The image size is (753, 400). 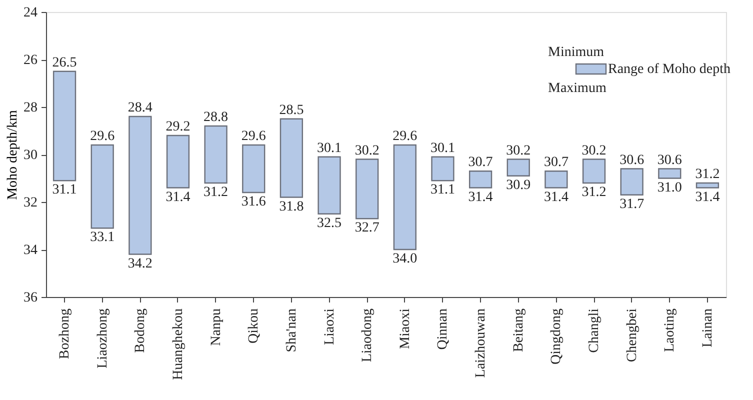 I want to click on x-tick-label: Sha'nan, so click(x=292, y=330).